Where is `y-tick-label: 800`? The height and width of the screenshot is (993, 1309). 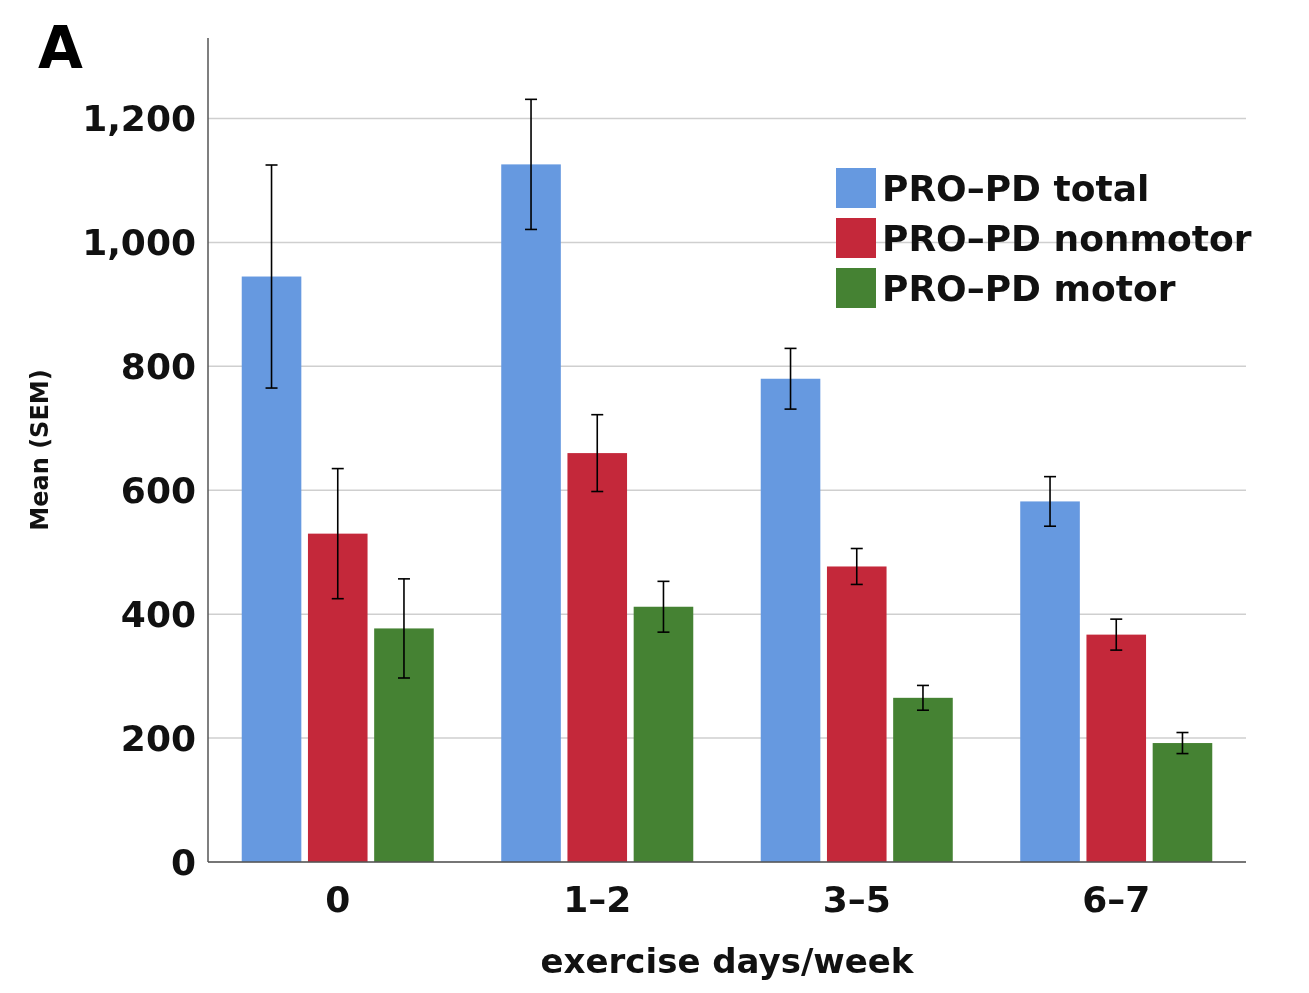 y-tick-label: 800 is located at coordinates (158, 366).